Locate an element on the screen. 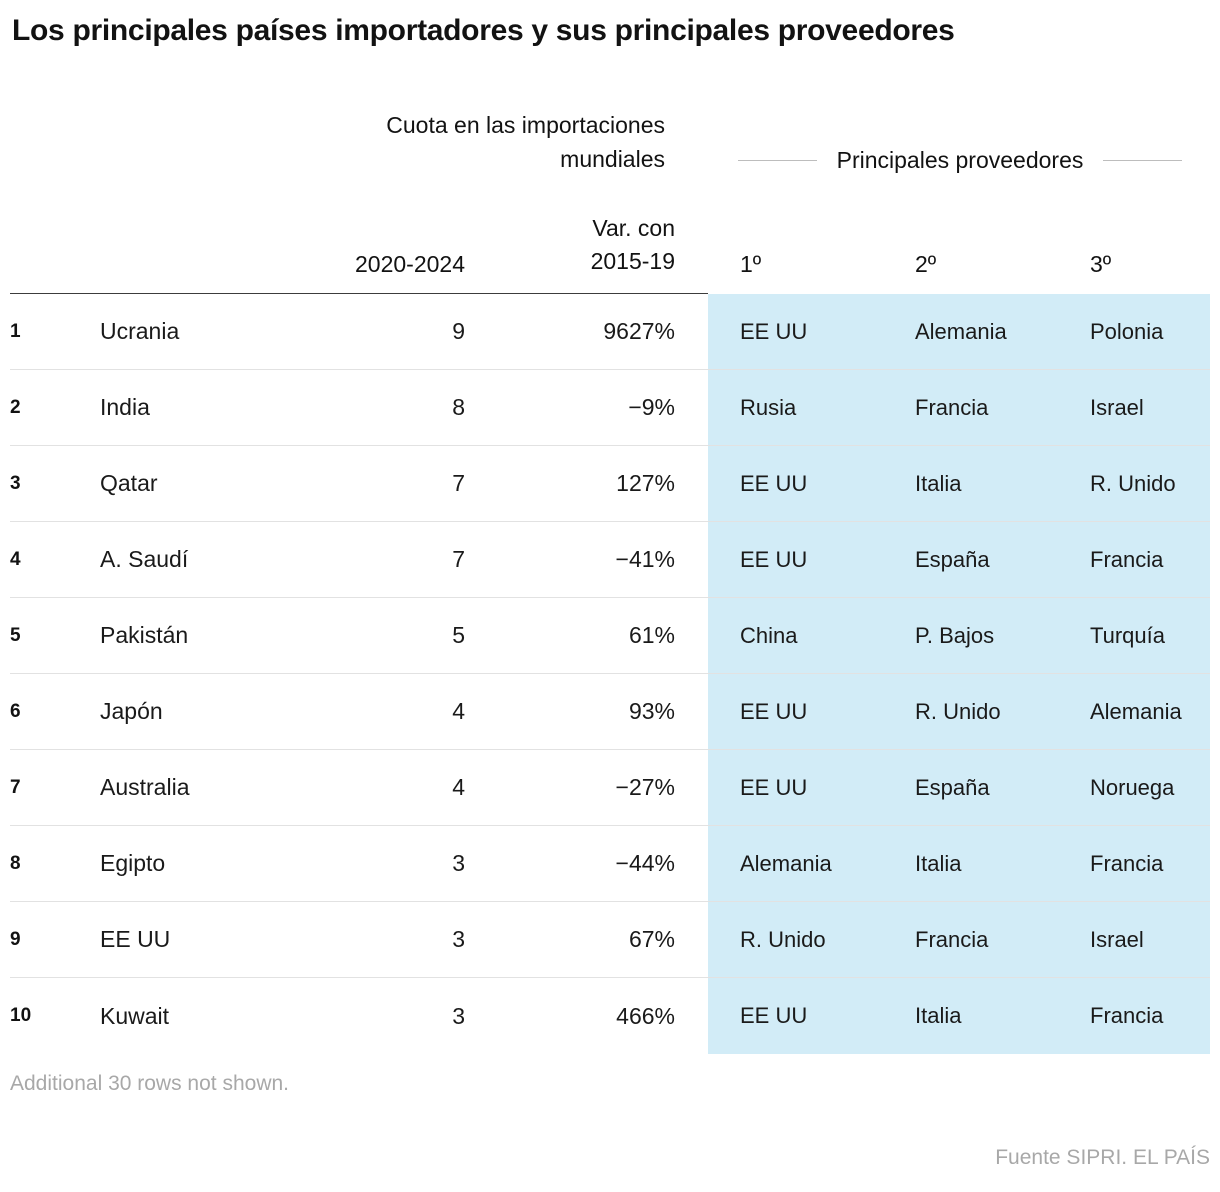 This screenshot has height=1192, width=1220. supplier-1: Rusia is located at coordinates (795, 407).